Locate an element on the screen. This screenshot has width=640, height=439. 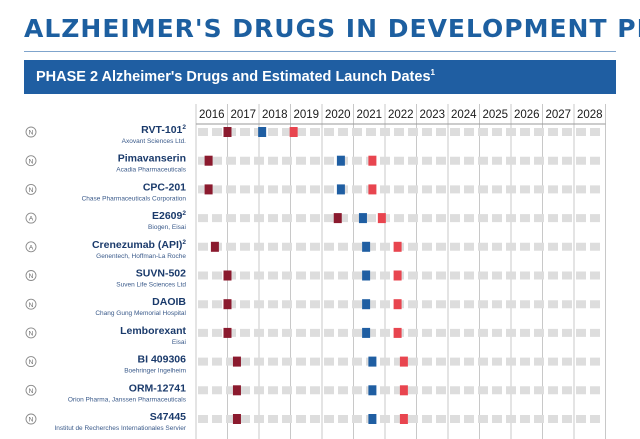
year-label: 2020 is located at coordinates (338, 115).